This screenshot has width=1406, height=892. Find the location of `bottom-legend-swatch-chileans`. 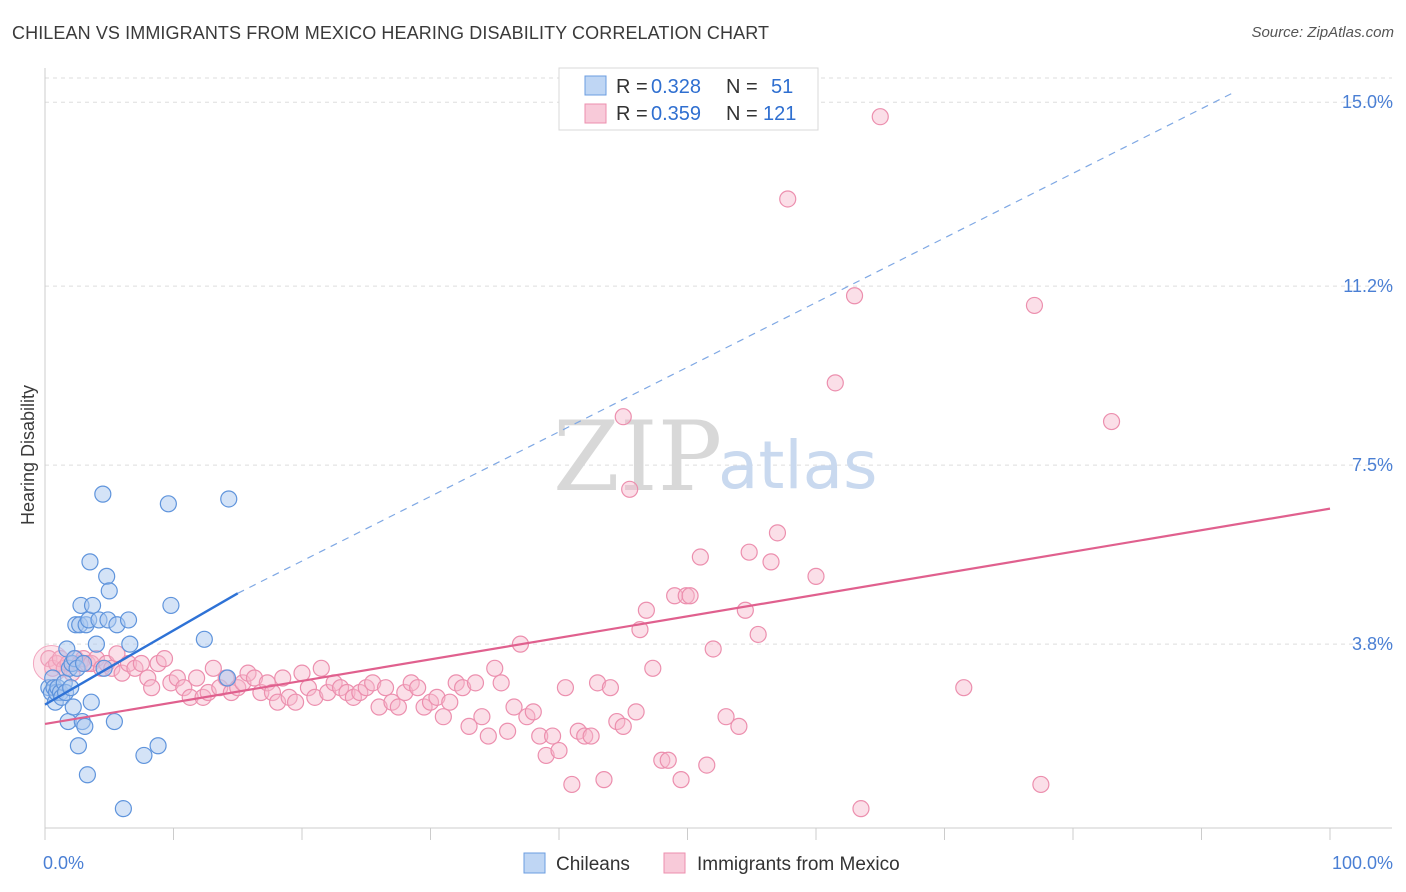

bottom-legend-swatch-chileans is located at coordinates (534, 863).